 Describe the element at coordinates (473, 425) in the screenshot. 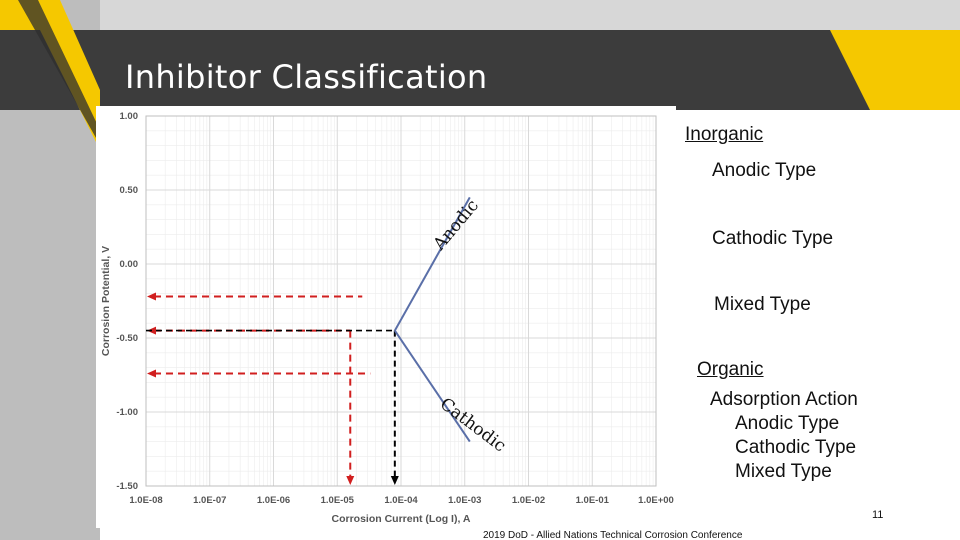

I see `cathodic-curve-label: Cathodic` at that location.